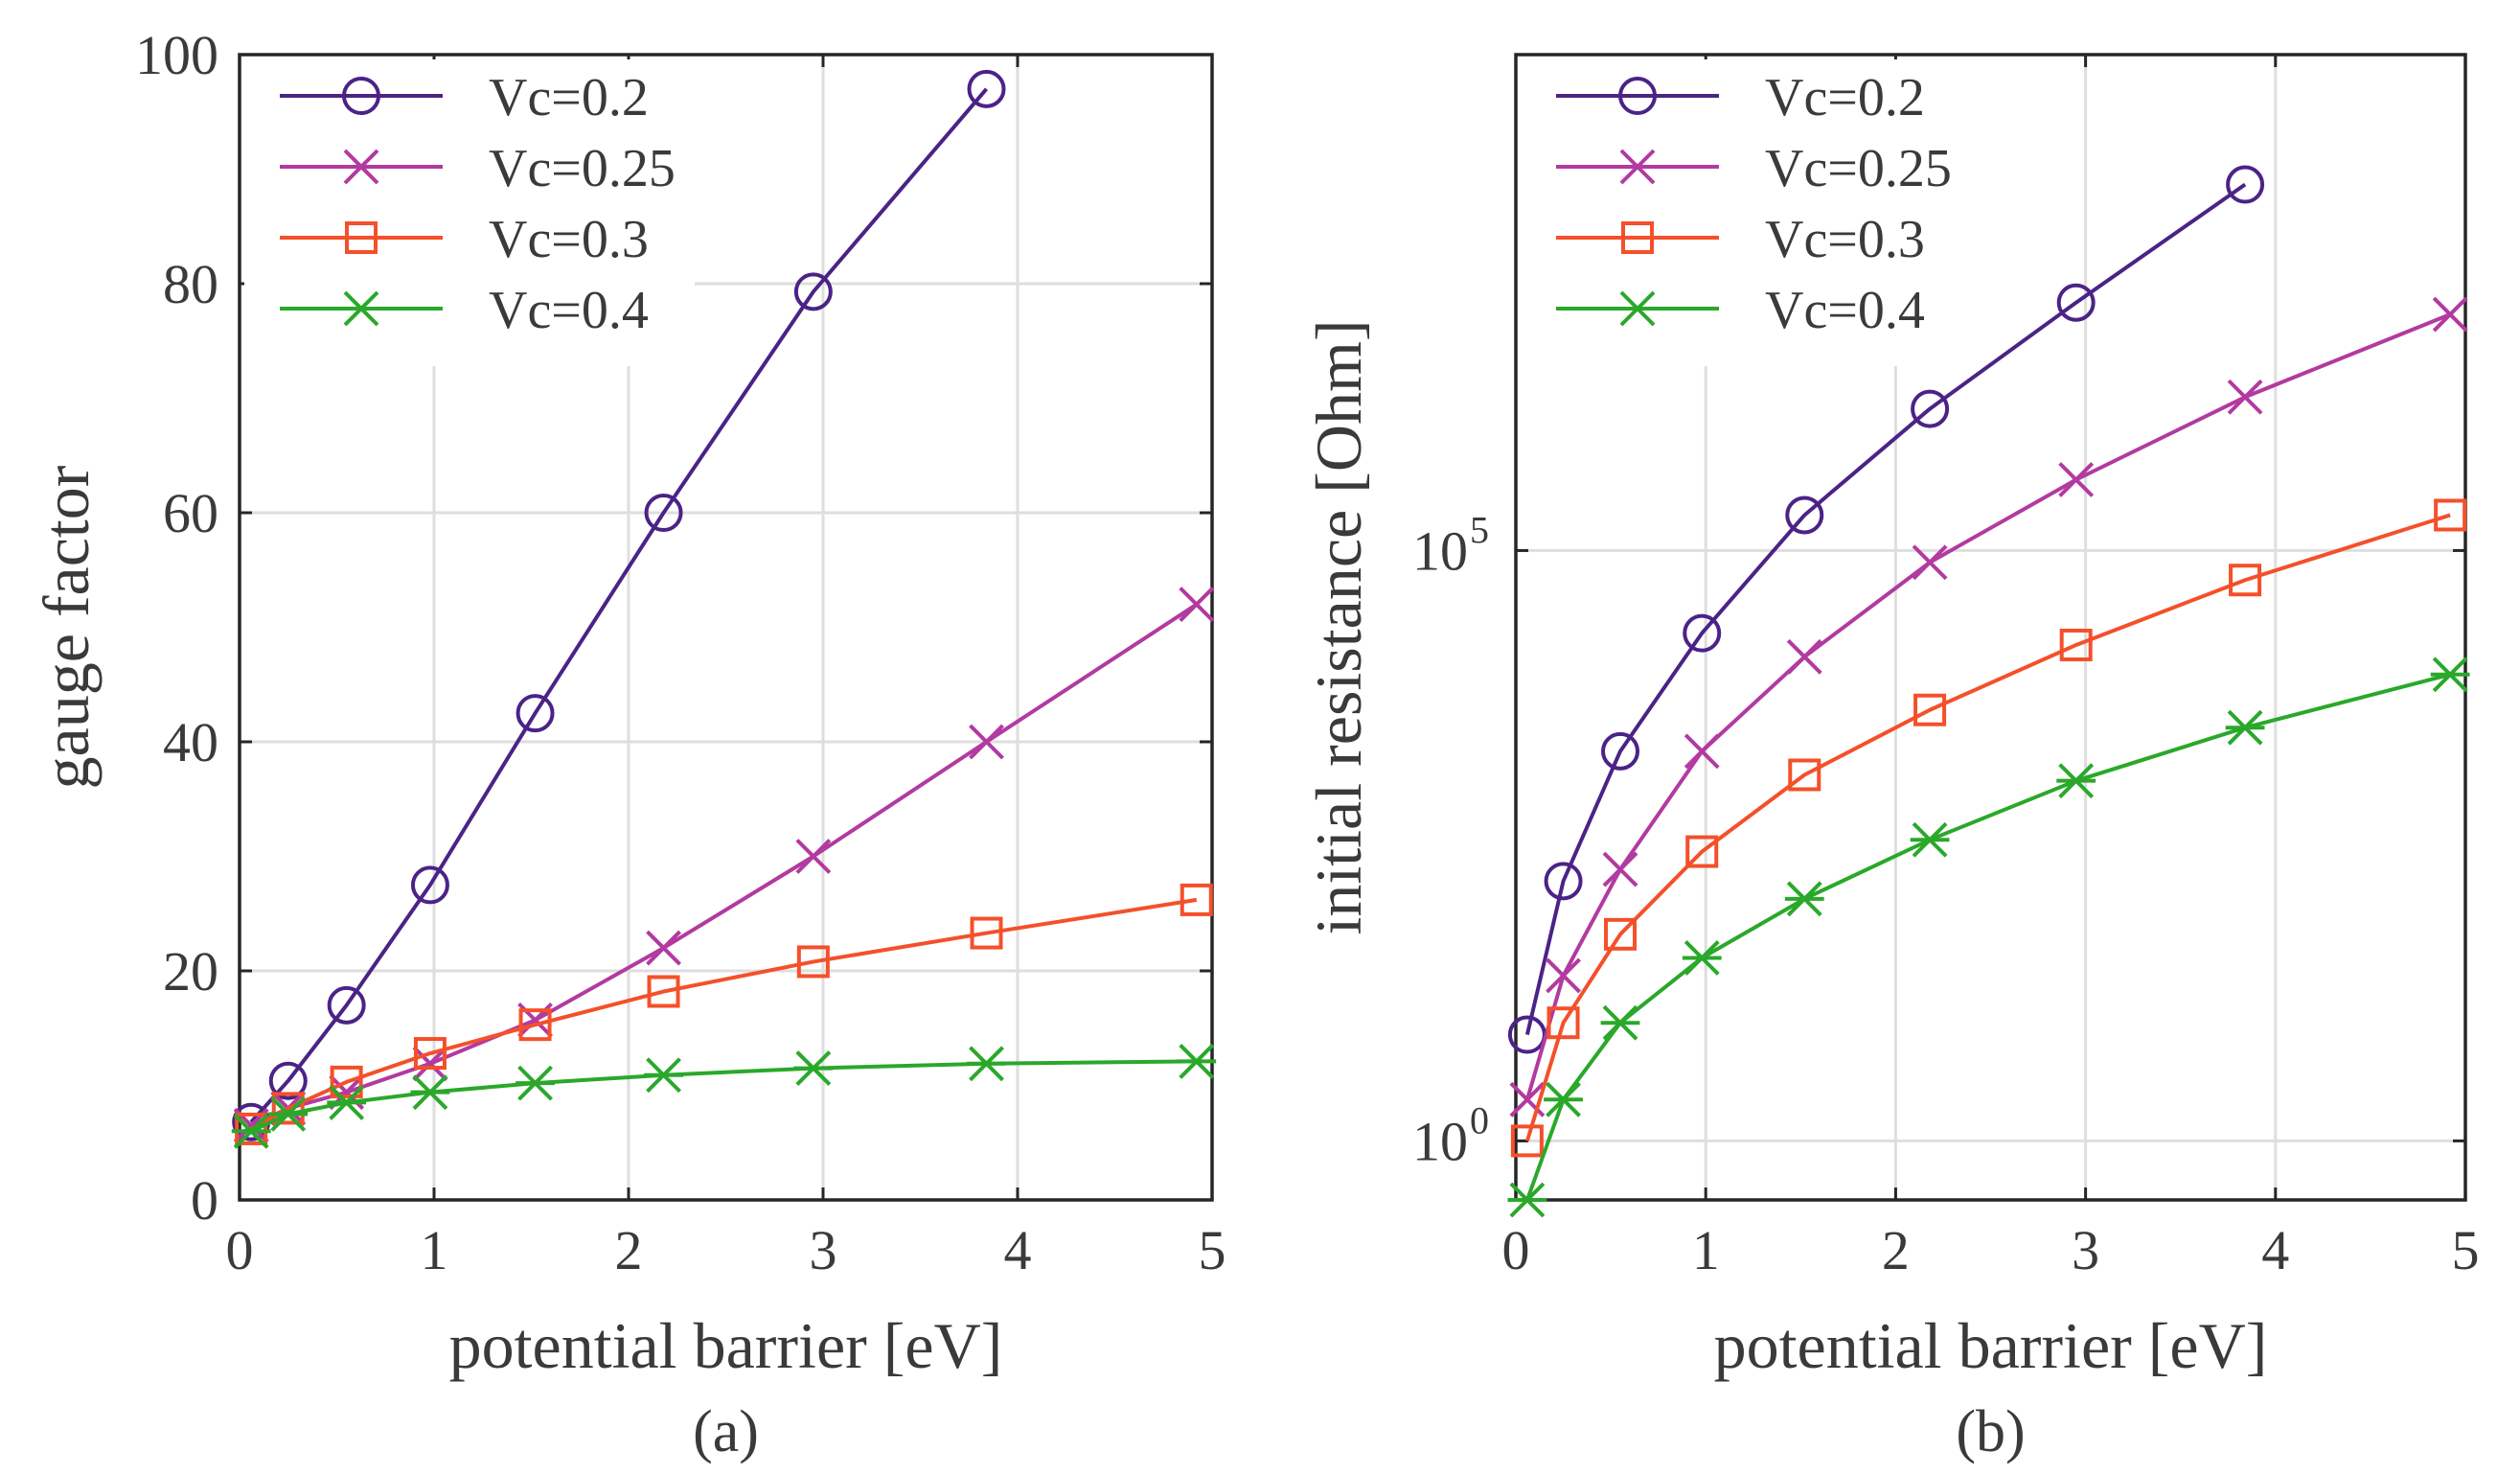  Describe the element at coordinates (726, 1431) in the screenshot. I see `panel-a-panel-label: (a)` at that location.